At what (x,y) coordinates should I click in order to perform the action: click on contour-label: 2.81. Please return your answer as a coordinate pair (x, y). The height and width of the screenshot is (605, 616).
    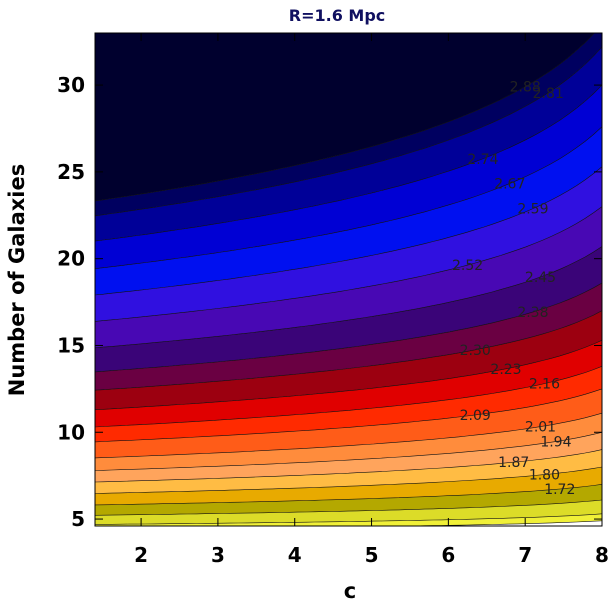
    Looking at the image, I should click on (548, 94).